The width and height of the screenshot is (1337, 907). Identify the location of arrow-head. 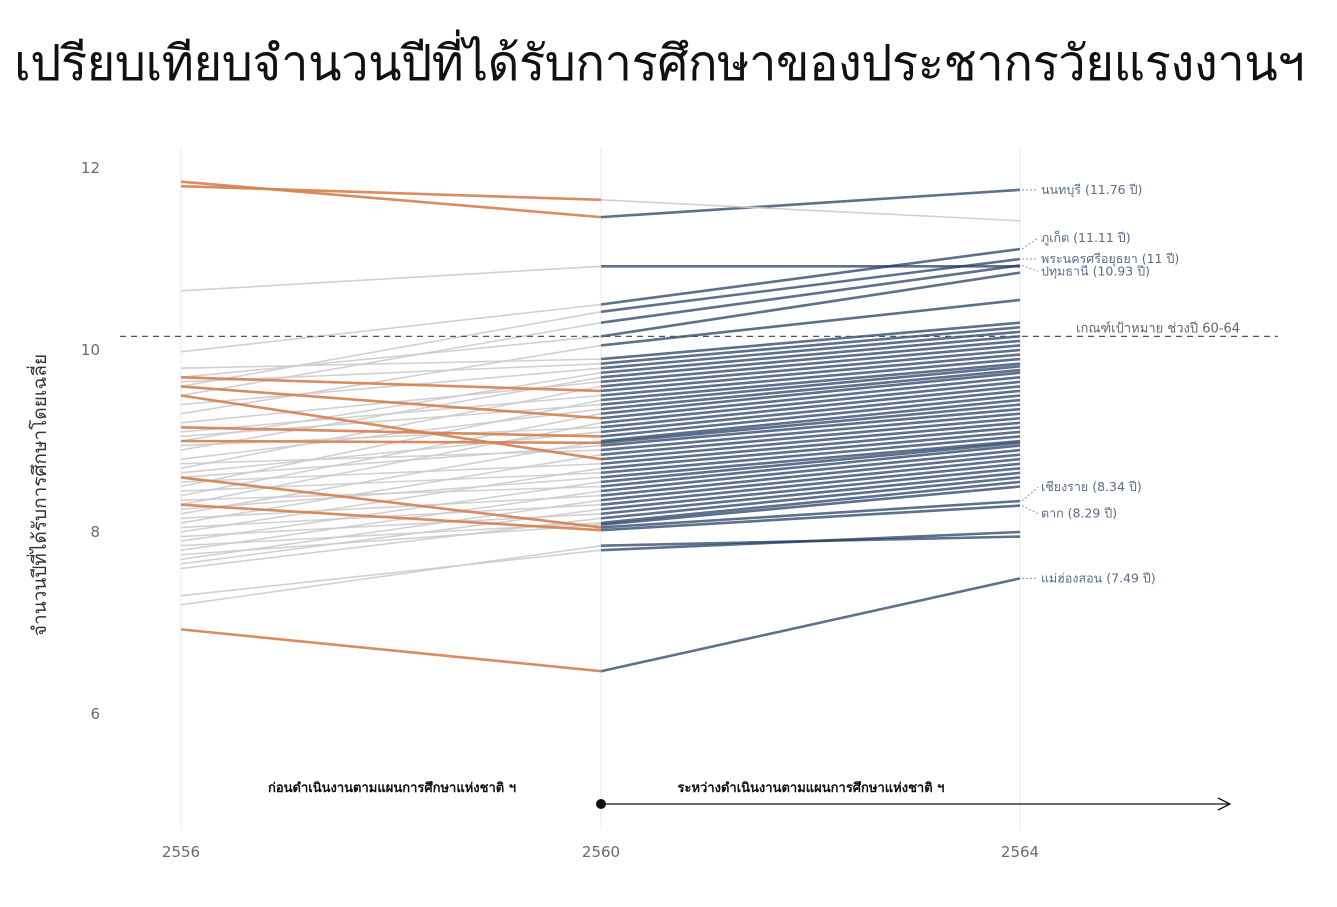
(1224, 804).